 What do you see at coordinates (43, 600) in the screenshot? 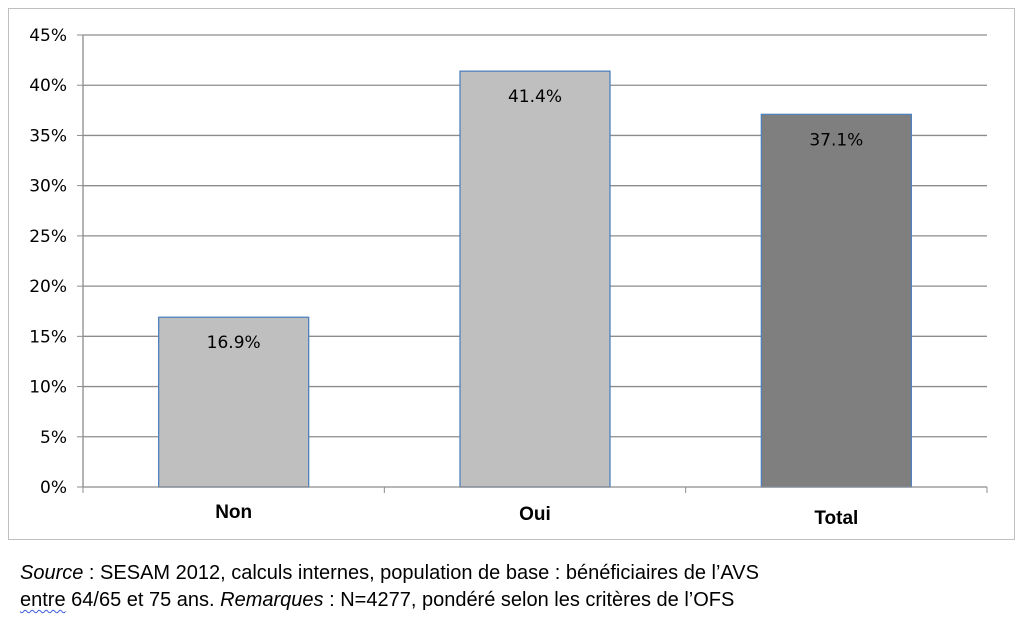
I see `spellcheck-word: entre` at bounding box center [43, 600].